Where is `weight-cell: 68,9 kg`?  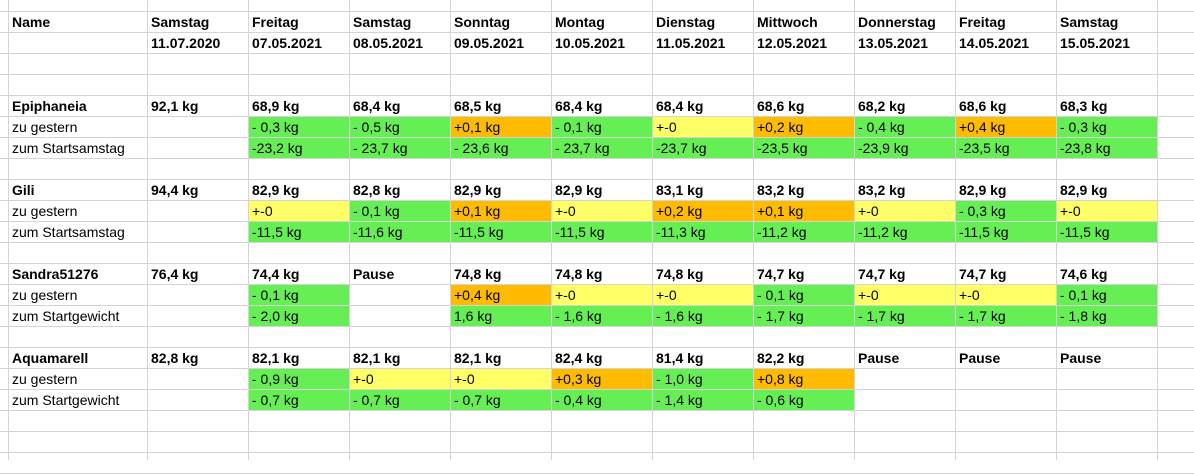 weight-cell: 68,9 kg is located at coordinates (276, 106).